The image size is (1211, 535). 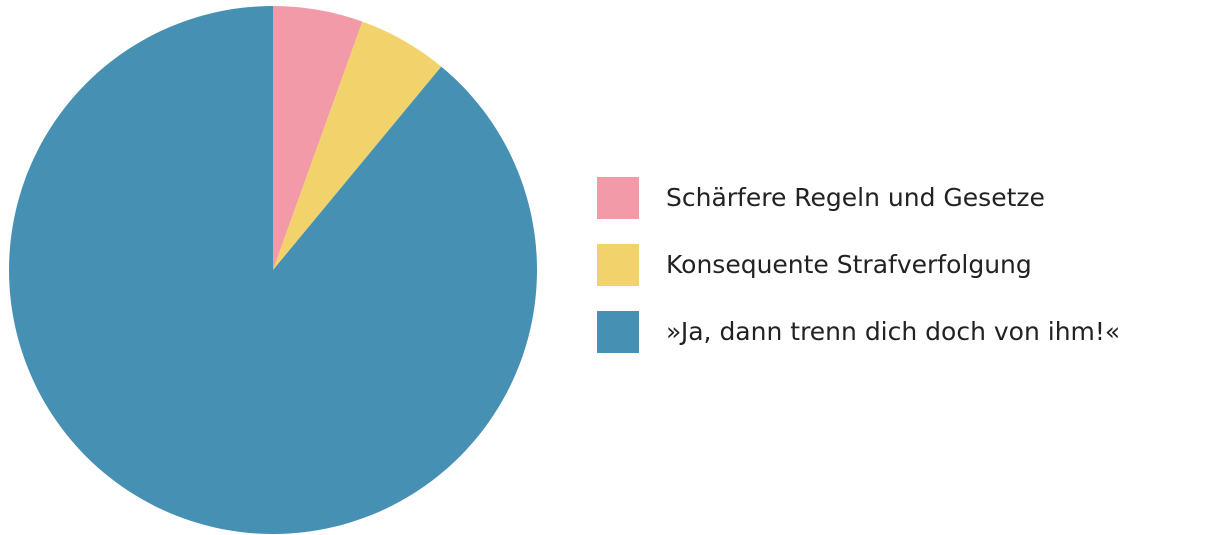 I want to click on legend-label: Konsequente Strafverfolgung, so click(x=849, y=264).